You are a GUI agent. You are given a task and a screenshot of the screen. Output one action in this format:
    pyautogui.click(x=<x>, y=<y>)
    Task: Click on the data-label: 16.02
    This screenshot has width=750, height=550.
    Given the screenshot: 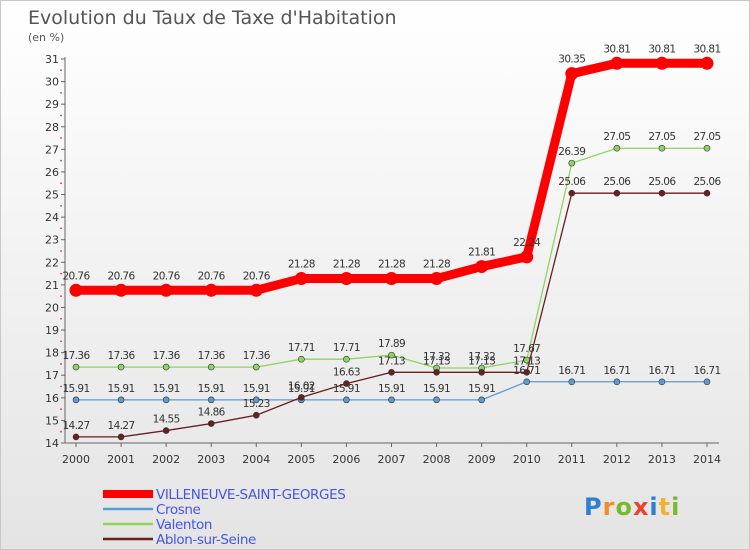 What is the action you would take?
    pyautogui.click(x=301, y=386)
    